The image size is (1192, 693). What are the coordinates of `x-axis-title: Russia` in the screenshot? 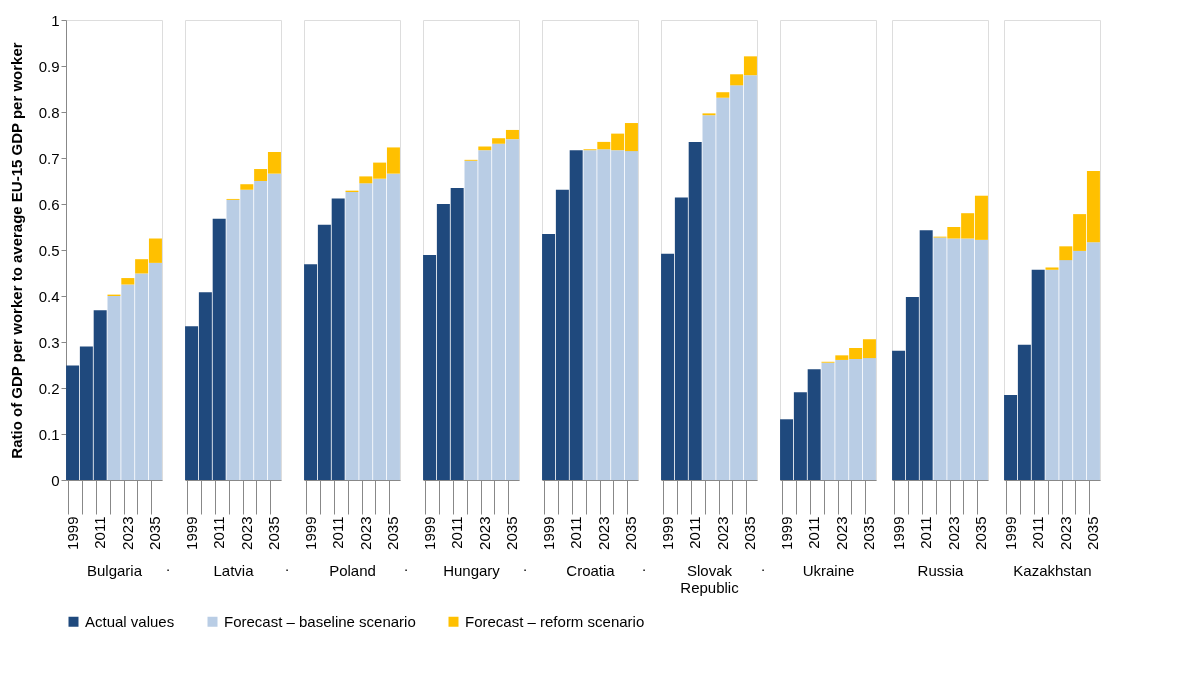 It's located at (941, 570).